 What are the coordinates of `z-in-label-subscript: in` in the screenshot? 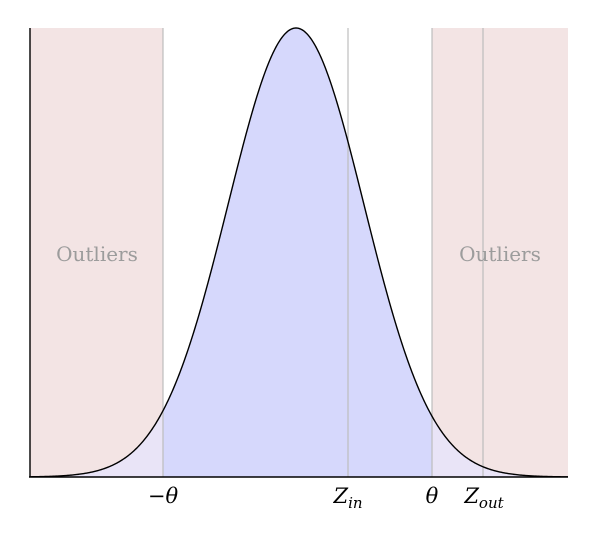 It's located at (355, 503).